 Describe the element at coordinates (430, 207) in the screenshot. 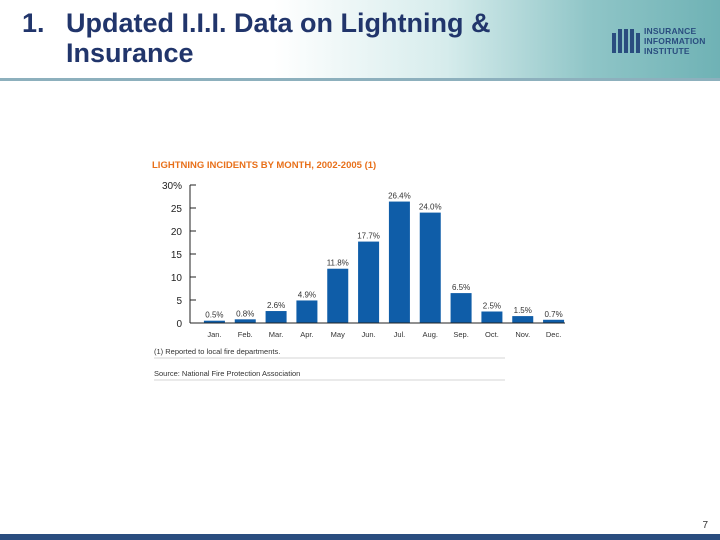

I see `bar-value-label: 24.0%` at that location.